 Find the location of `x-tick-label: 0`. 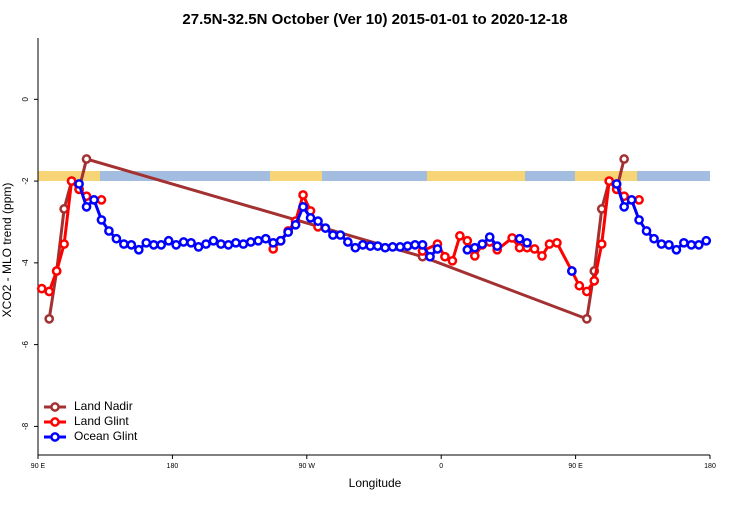

x-tick-label: 0 is located at coordinates (441, 466).